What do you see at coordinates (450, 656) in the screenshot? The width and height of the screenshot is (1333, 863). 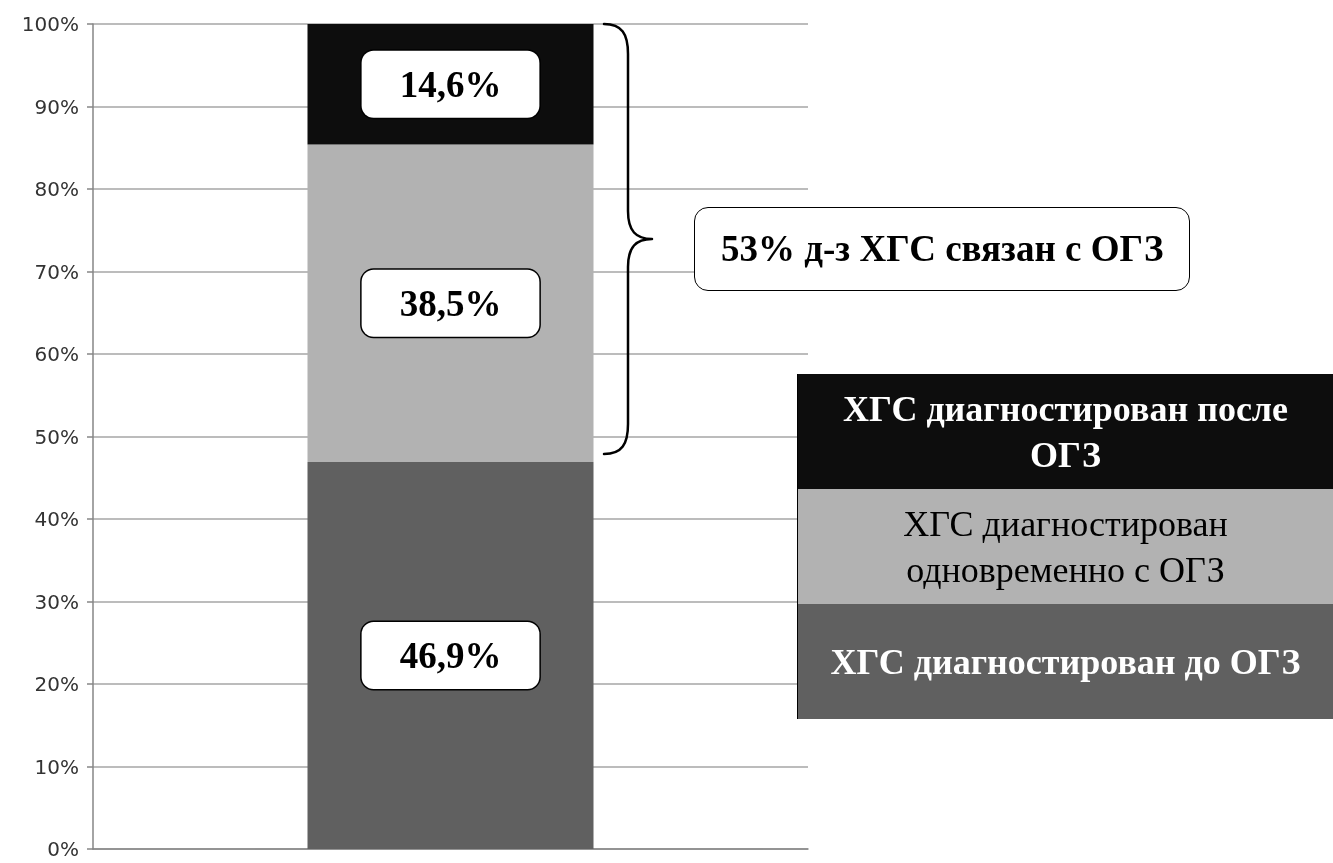 I see `data-label: 46,9%` at bounding box center [450, 656].